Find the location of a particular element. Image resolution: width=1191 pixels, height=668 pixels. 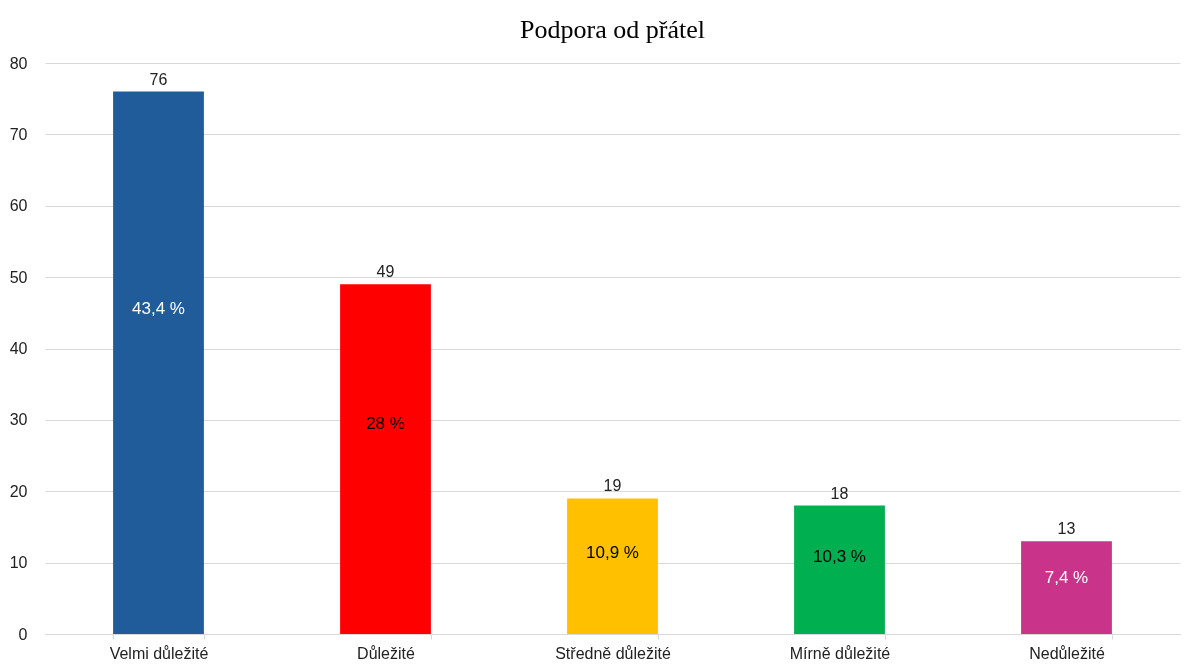

chart-title: Podpora od přátel is located at coordinates (612, 29).